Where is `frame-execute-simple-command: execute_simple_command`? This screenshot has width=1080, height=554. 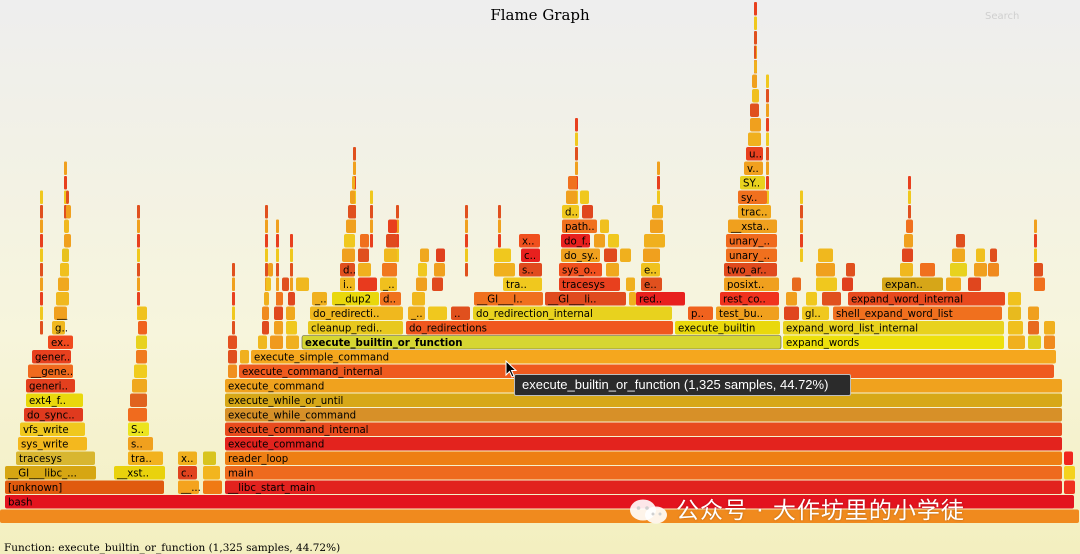 frame-execute-simple-command: execute_simple_command is located at coordinates (653, 357).